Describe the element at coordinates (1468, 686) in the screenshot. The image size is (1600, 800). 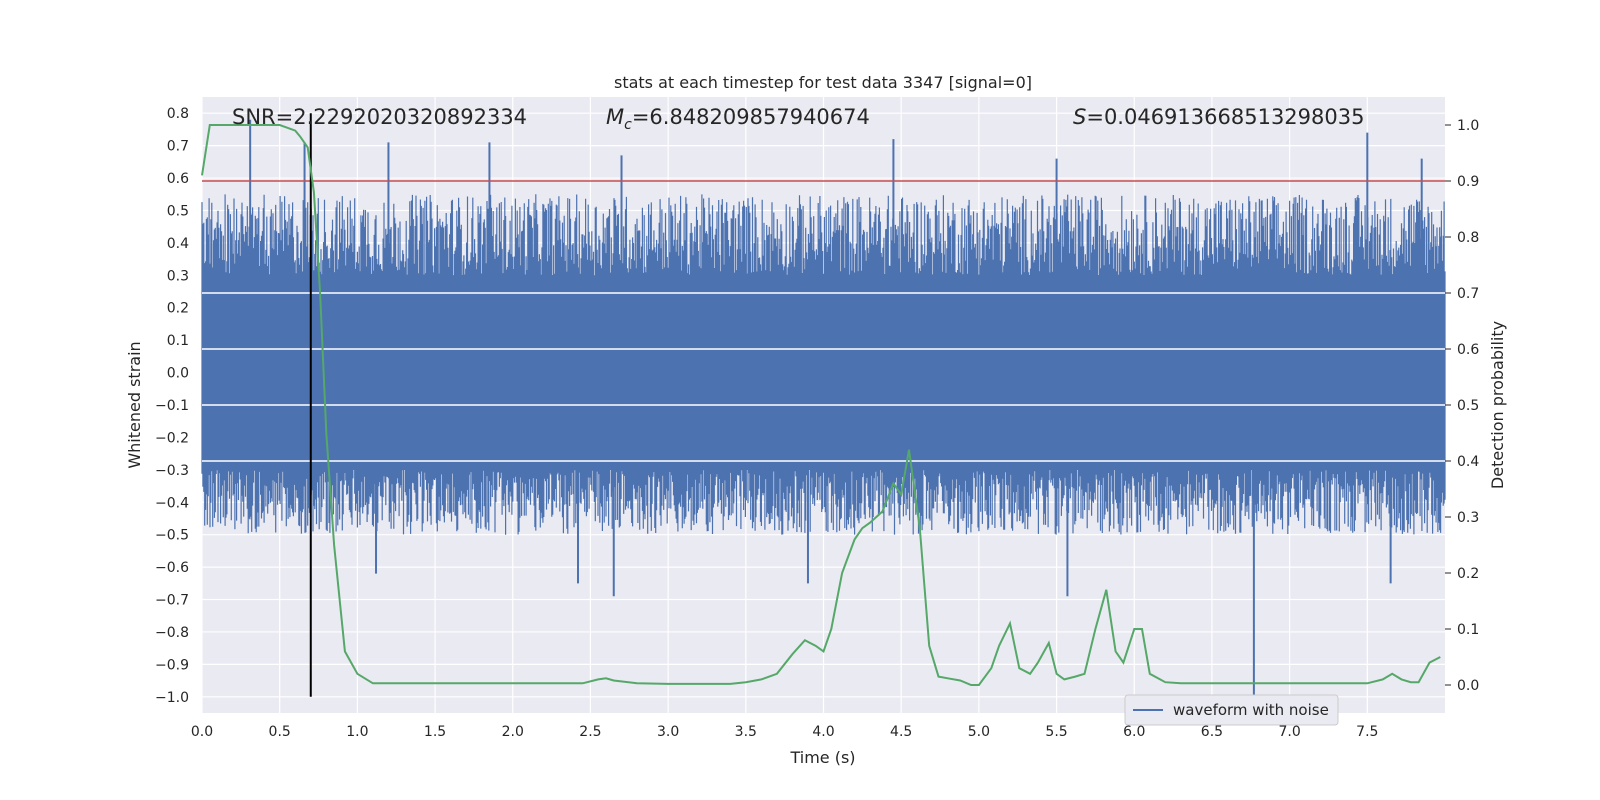
I see `y-right-tick-label: 0.0` at that location.